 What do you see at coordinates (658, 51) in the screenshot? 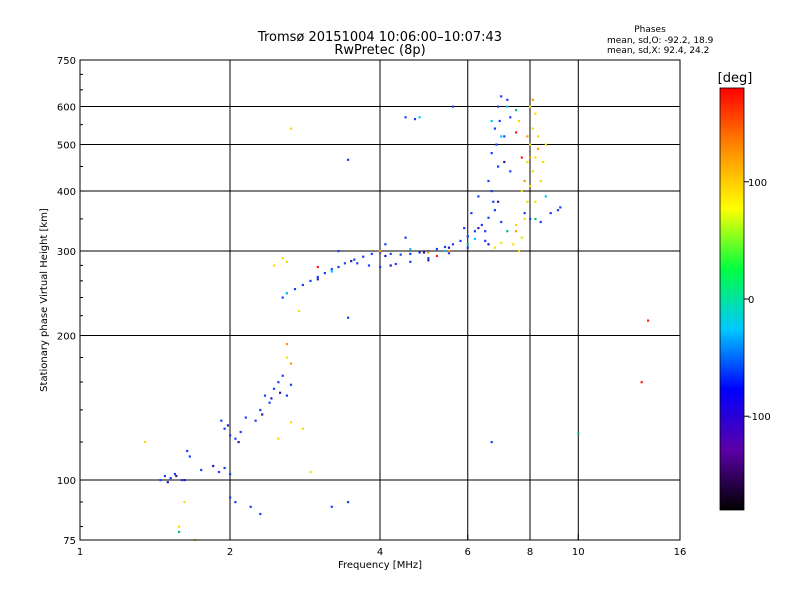
I see `phase-stats-x: mean, sd,X: 92.4, 24.2` at bounding box center [658, 51].